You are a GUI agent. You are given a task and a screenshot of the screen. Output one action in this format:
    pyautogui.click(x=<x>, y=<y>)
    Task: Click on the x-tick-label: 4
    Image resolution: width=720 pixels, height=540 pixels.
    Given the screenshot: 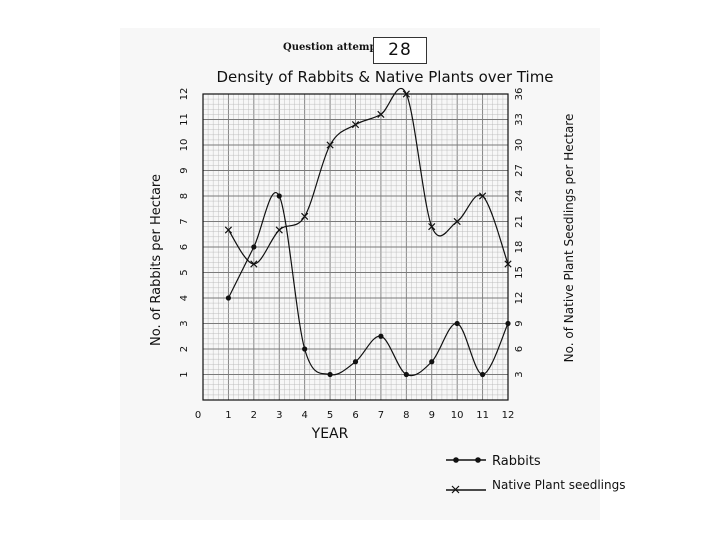 What is the action you would take?
    pyautogui.click(x=304, y=415)
    